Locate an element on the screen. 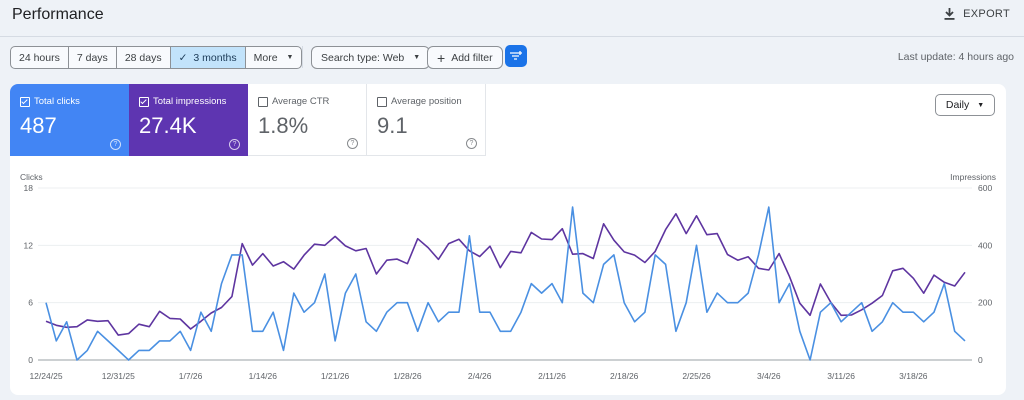 The width and height of the screenshot is (1024, 400). range-7-days: 7 days is located at coordinates (93, 57).